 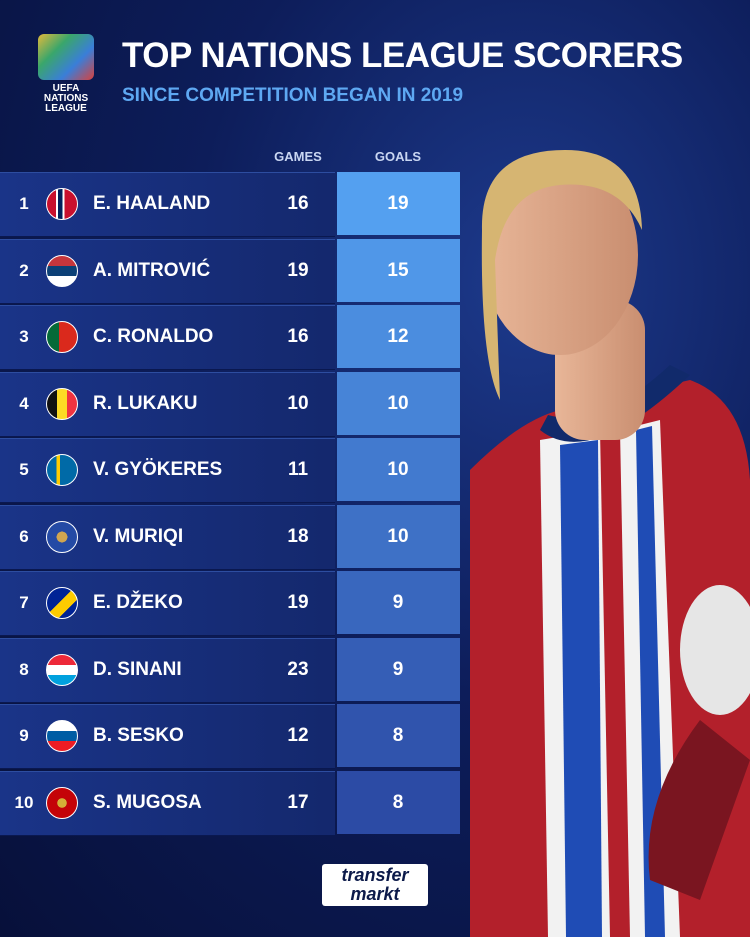 What do you see at coordinates (66, 88) in the screenshot?
I see `logo-line: UEFA` at bounding box center [66, 88].